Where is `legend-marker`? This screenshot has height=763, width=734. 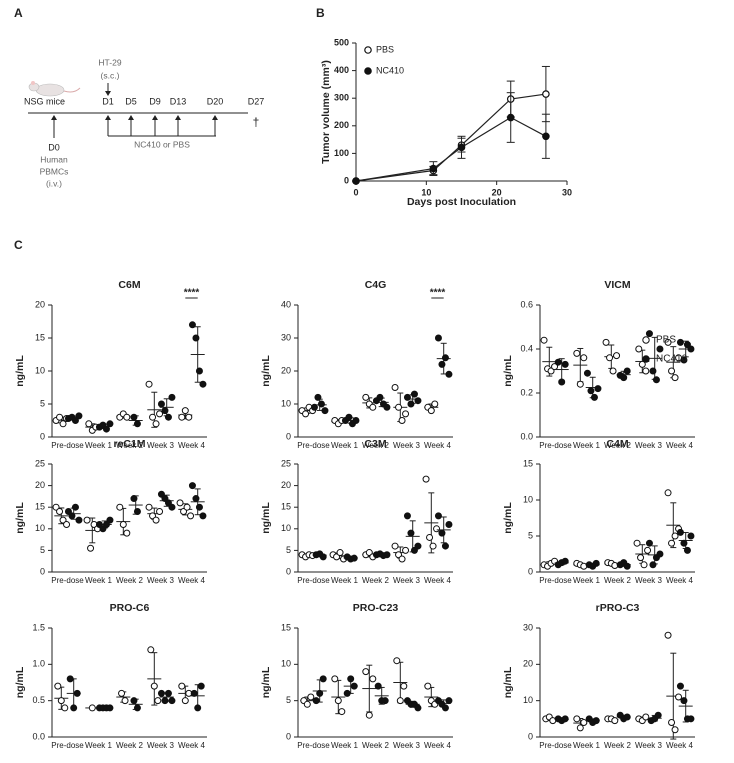
legend-marker is located at coordinates (646, 340).